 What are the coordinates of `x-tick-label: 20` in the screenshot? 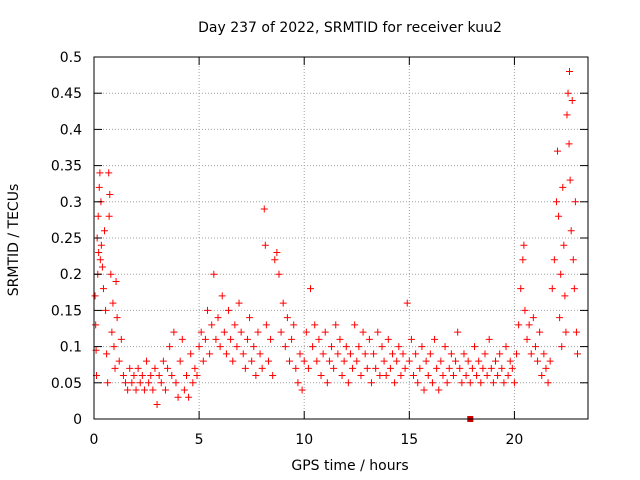 It's located at (515, 440).